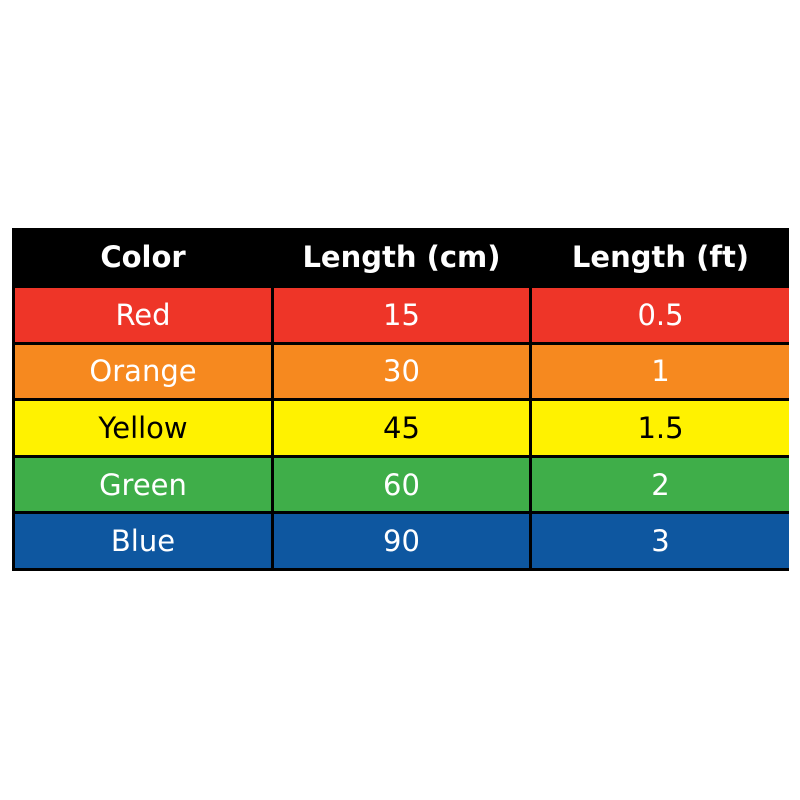 Image resolution: width=800 pixels, height=800 pixels. What do you see at coordinates (143, 371) in the screenshot?
I see `cell-color: Orange` at bounding box center [143, 371].